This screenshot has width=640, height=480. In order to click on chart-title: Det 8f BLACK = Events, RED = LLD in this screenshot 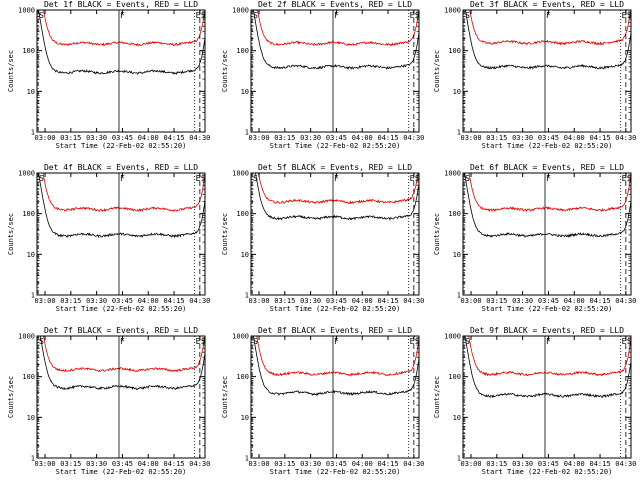, I will do `click(335, 330)`.